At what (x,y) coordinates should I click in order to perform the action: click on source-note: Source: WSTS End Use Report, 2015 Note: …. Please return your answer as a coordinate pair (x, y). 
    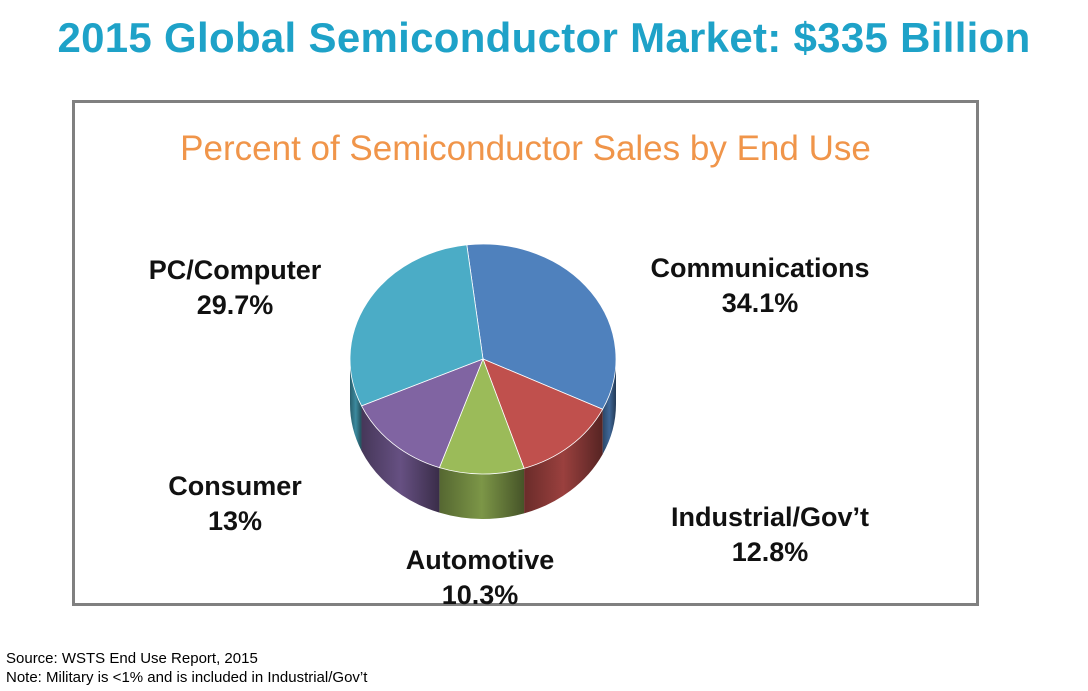
    Looking at the image, I should click on (186, 668).